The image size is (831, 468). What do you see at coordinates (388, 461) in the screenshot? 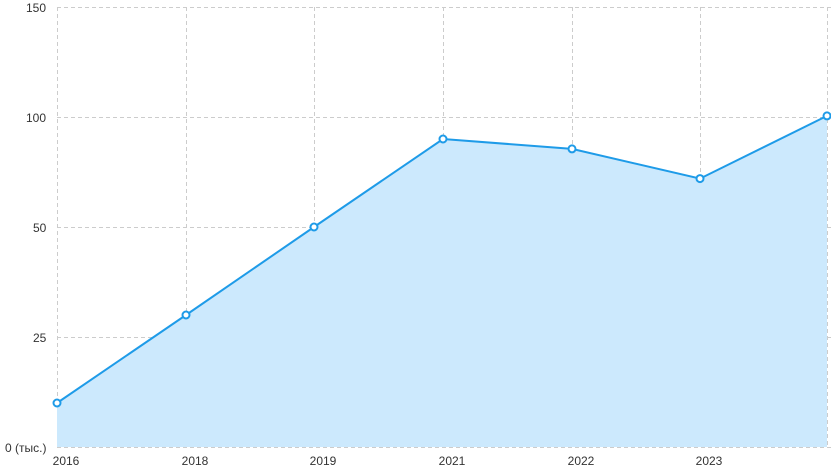
I see `x-axis-ticks: 2016 2018 2019 2021 2022 2023` at bounding box center [388, 461].